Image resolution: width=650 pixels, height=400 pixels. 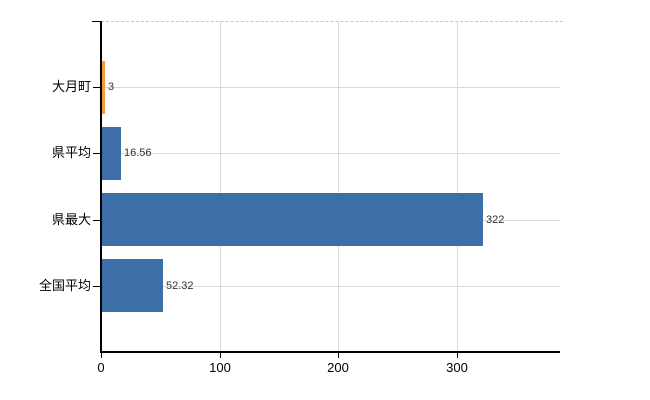 I want to click on y-axis-top-tick, so click(x=96, y=21).